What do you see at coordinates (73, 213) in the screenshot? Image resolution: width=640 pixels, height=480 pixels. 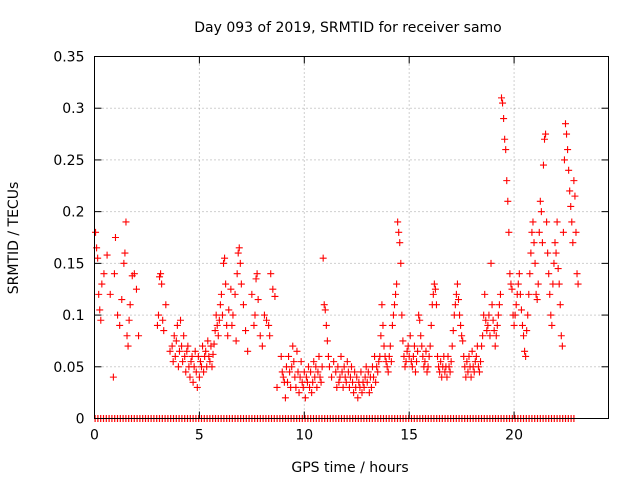 I see `y-tick-label: 0.2` at bounding box center [73, 213].